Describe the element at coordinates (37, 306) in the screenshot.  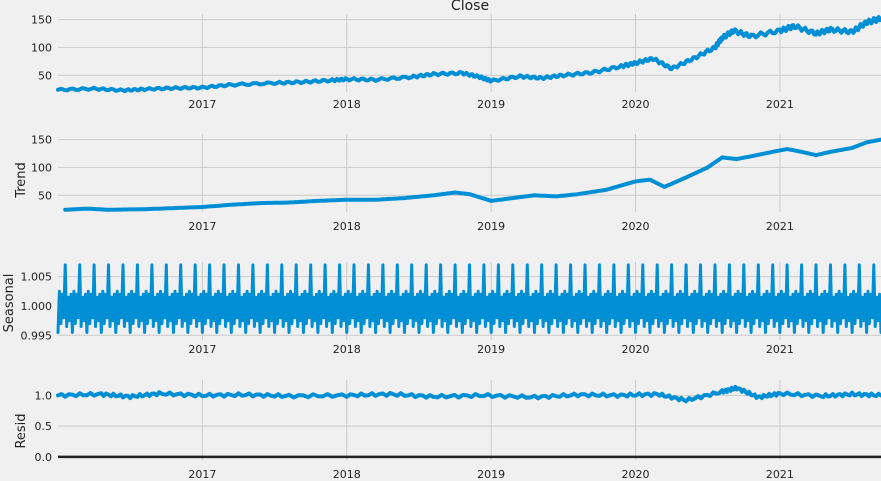
I see `y-tick-label: 1.000` at that location.